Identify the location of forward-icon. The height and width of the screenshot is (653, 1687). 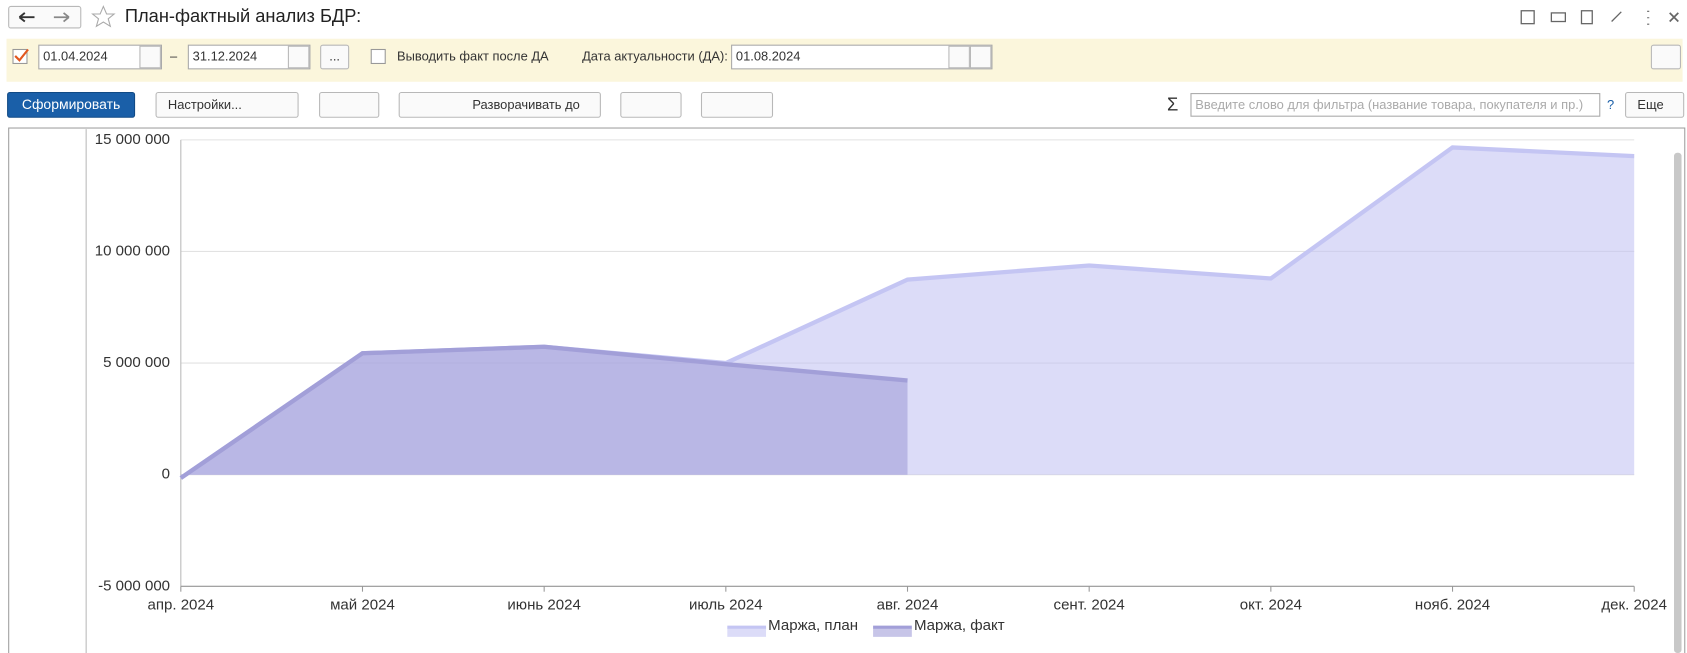
(61, 17).